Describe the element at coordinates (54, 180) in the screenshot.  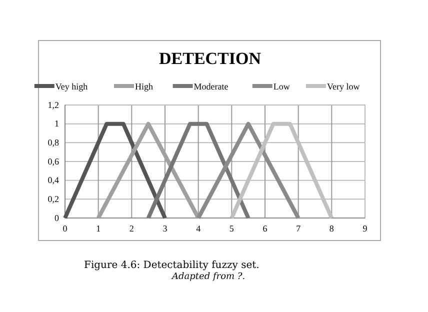
I see `y-tick-label: 0,4` at that location.